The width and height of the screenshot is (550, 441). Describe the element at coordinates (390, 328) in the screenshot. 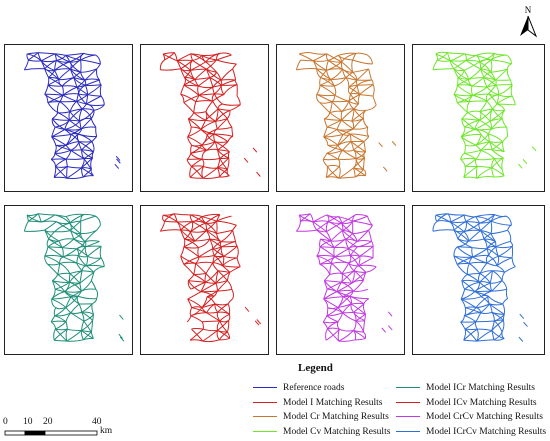

I see `road-fragment` at that location.